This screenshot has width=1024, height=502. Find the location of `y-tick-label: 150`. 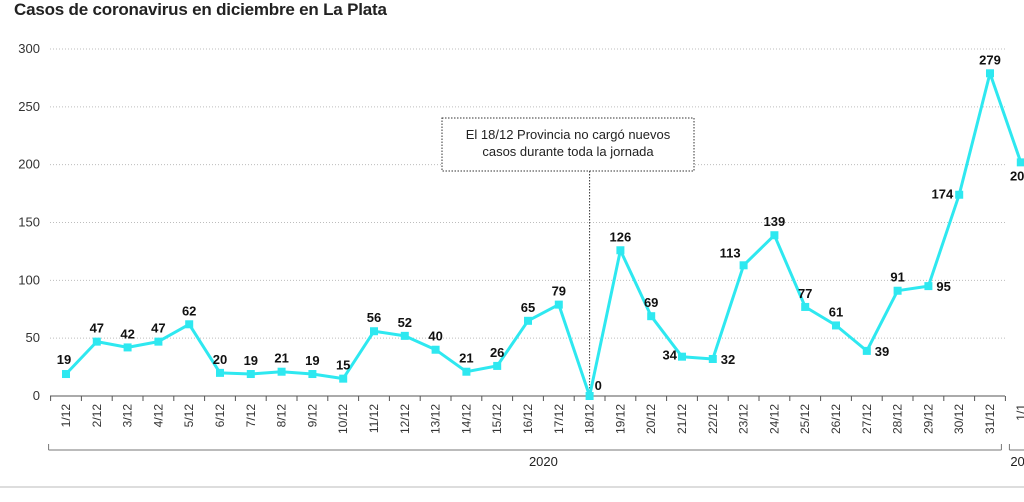

y-tick-label: 150 is located at coordinates (29, 222).